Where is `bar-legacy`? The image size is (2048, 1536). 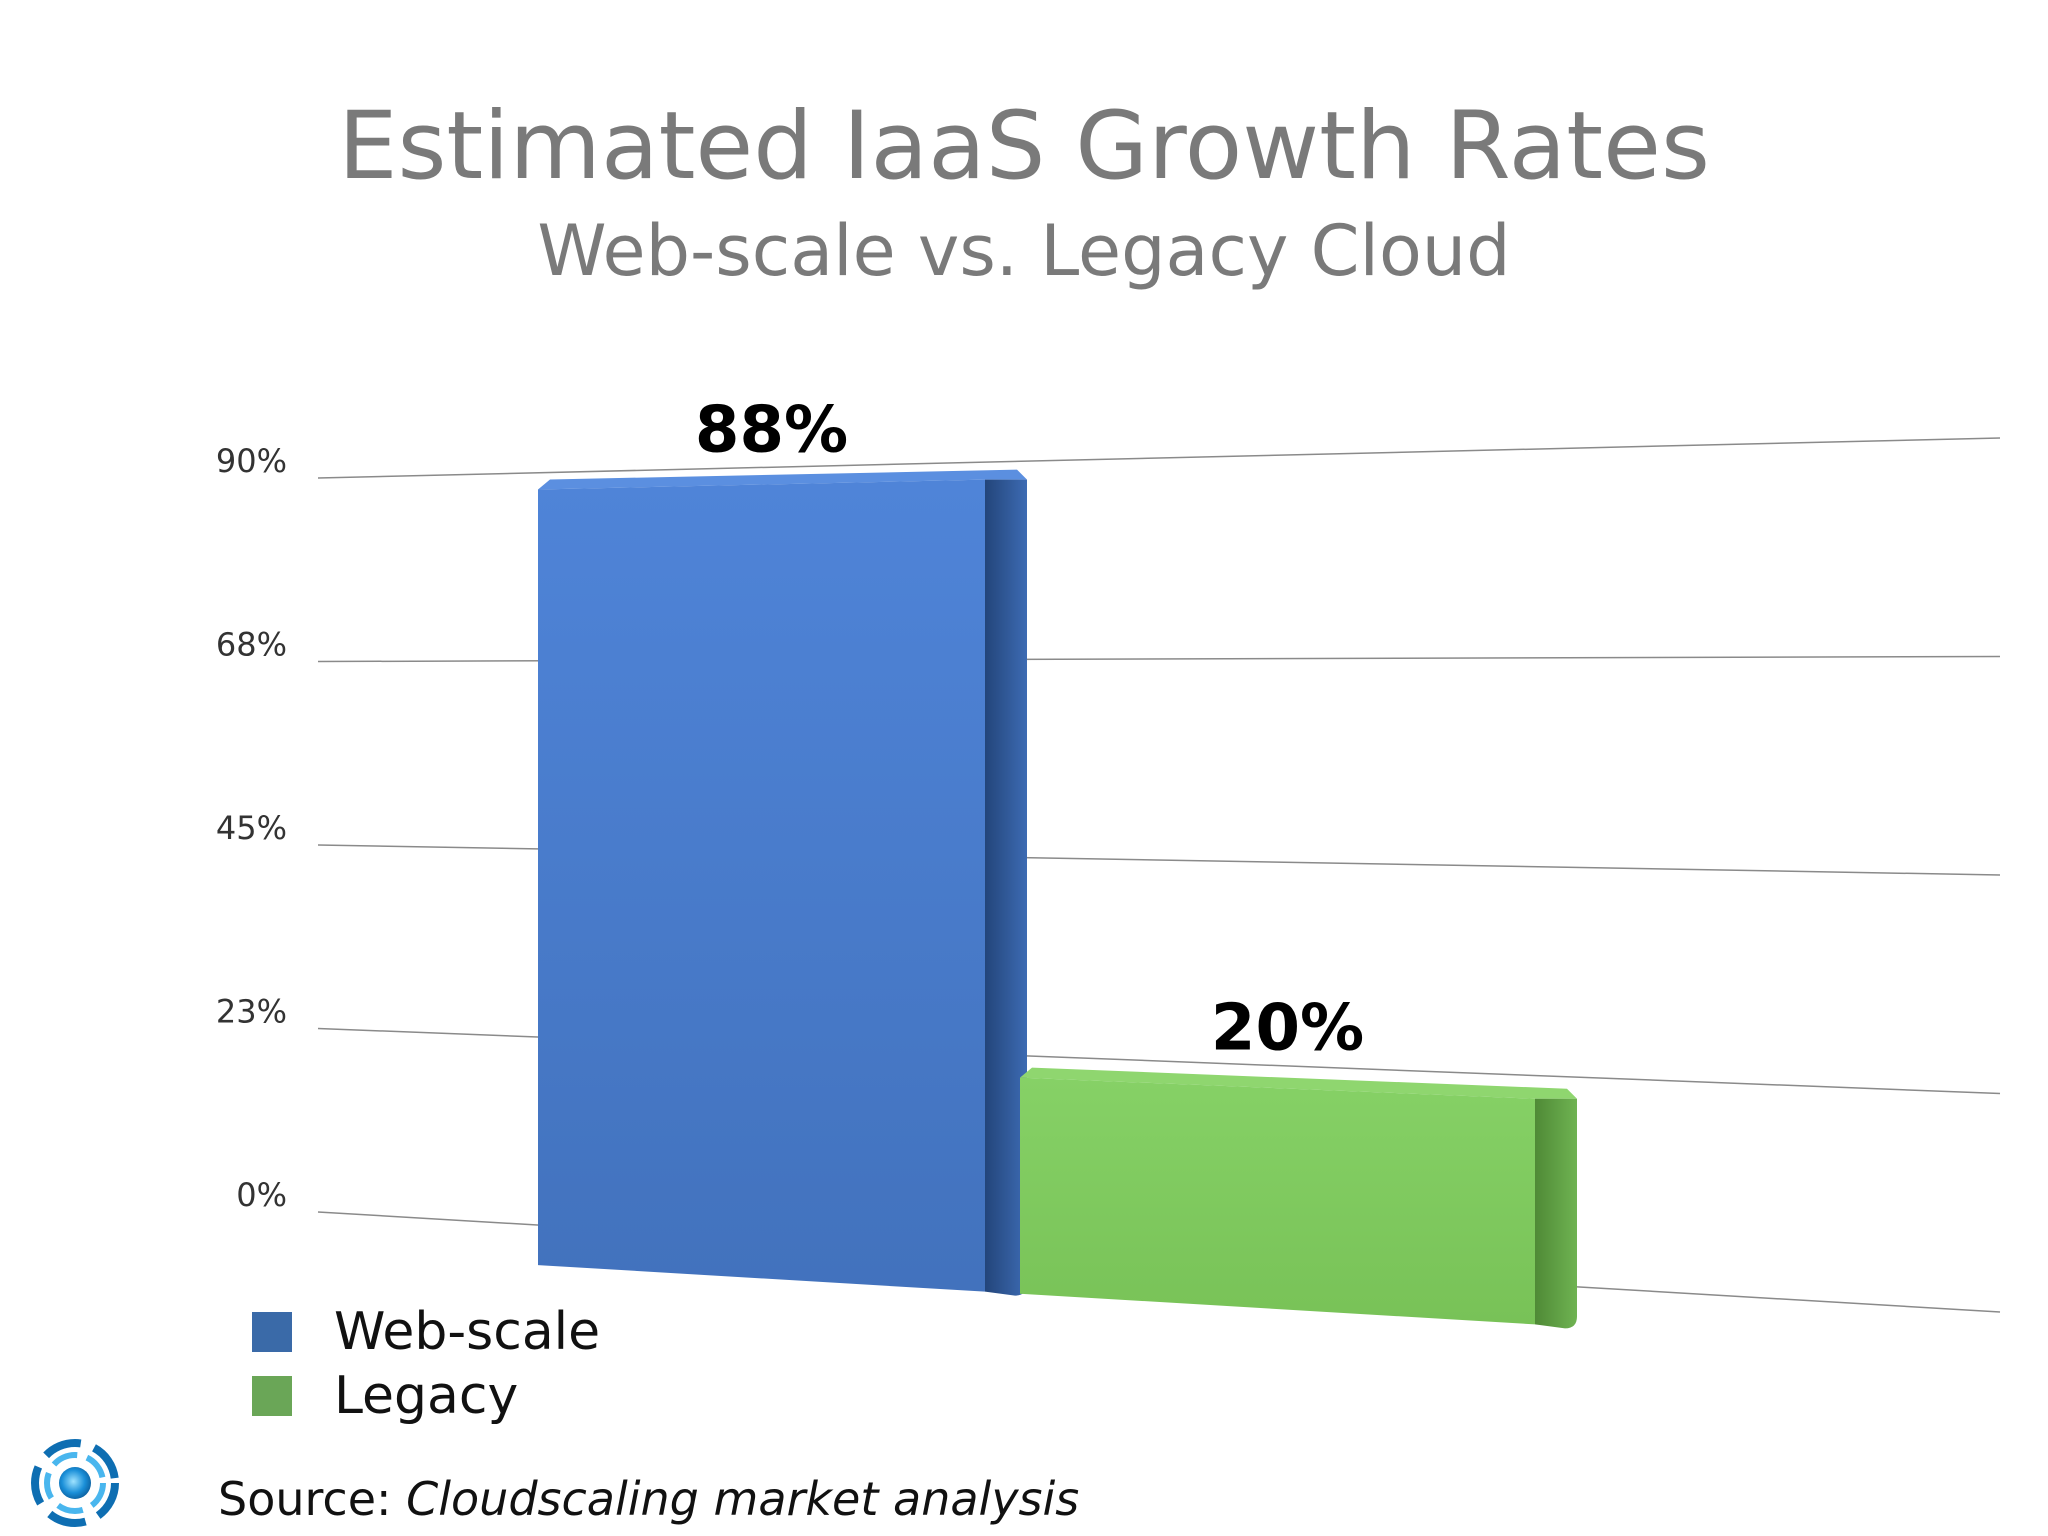
bar-legacy is located at coordinates (1298, 1198).